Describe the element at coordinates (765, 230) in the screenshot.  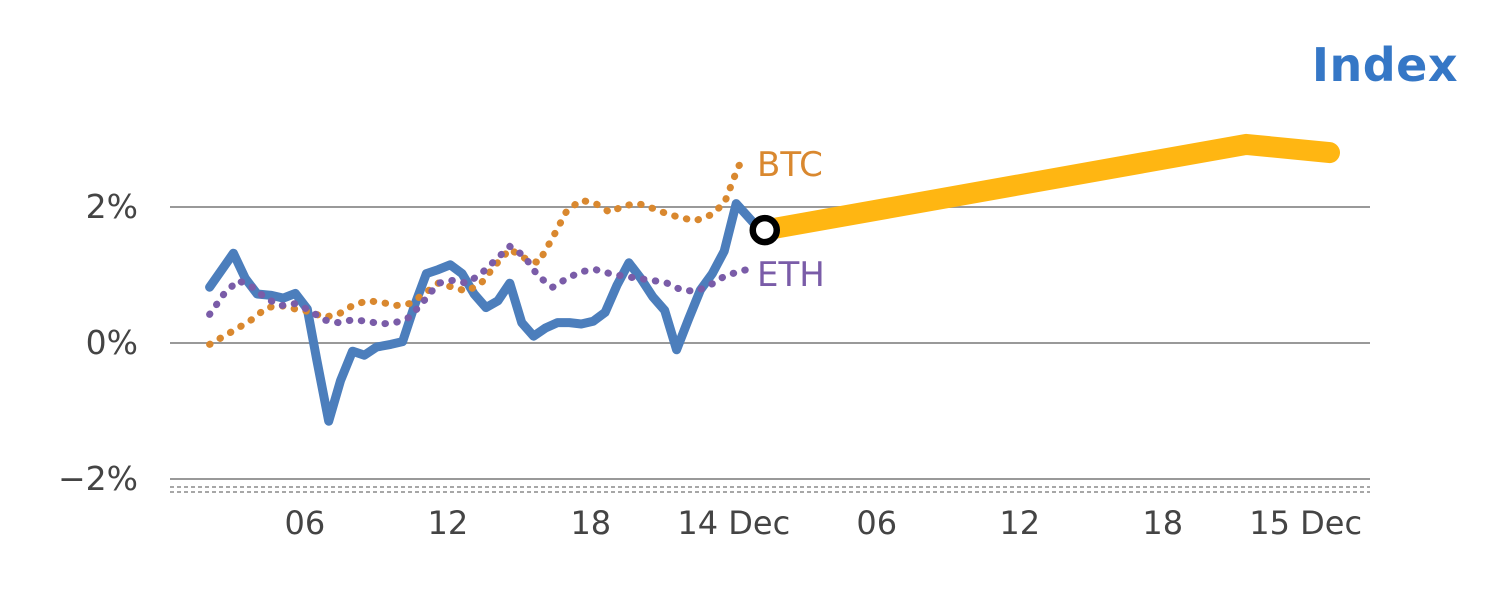
I see `current-value-marker` at that location.